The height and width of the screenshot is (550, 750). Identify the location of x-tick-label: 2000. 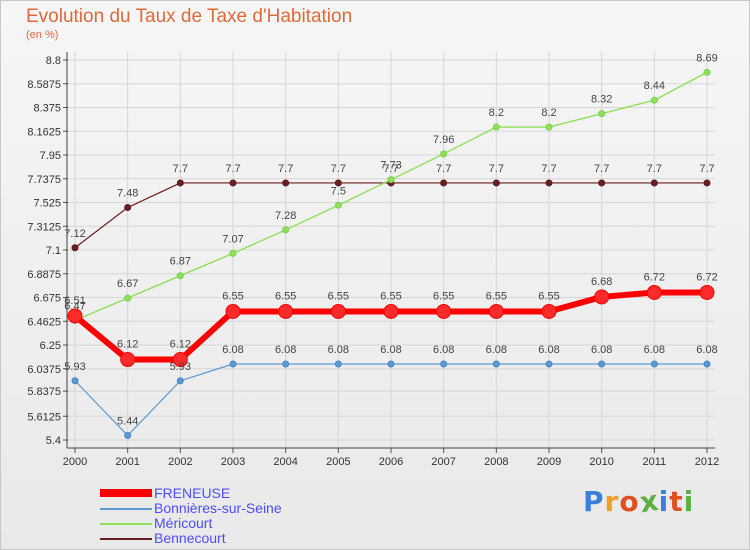
(75, 462).